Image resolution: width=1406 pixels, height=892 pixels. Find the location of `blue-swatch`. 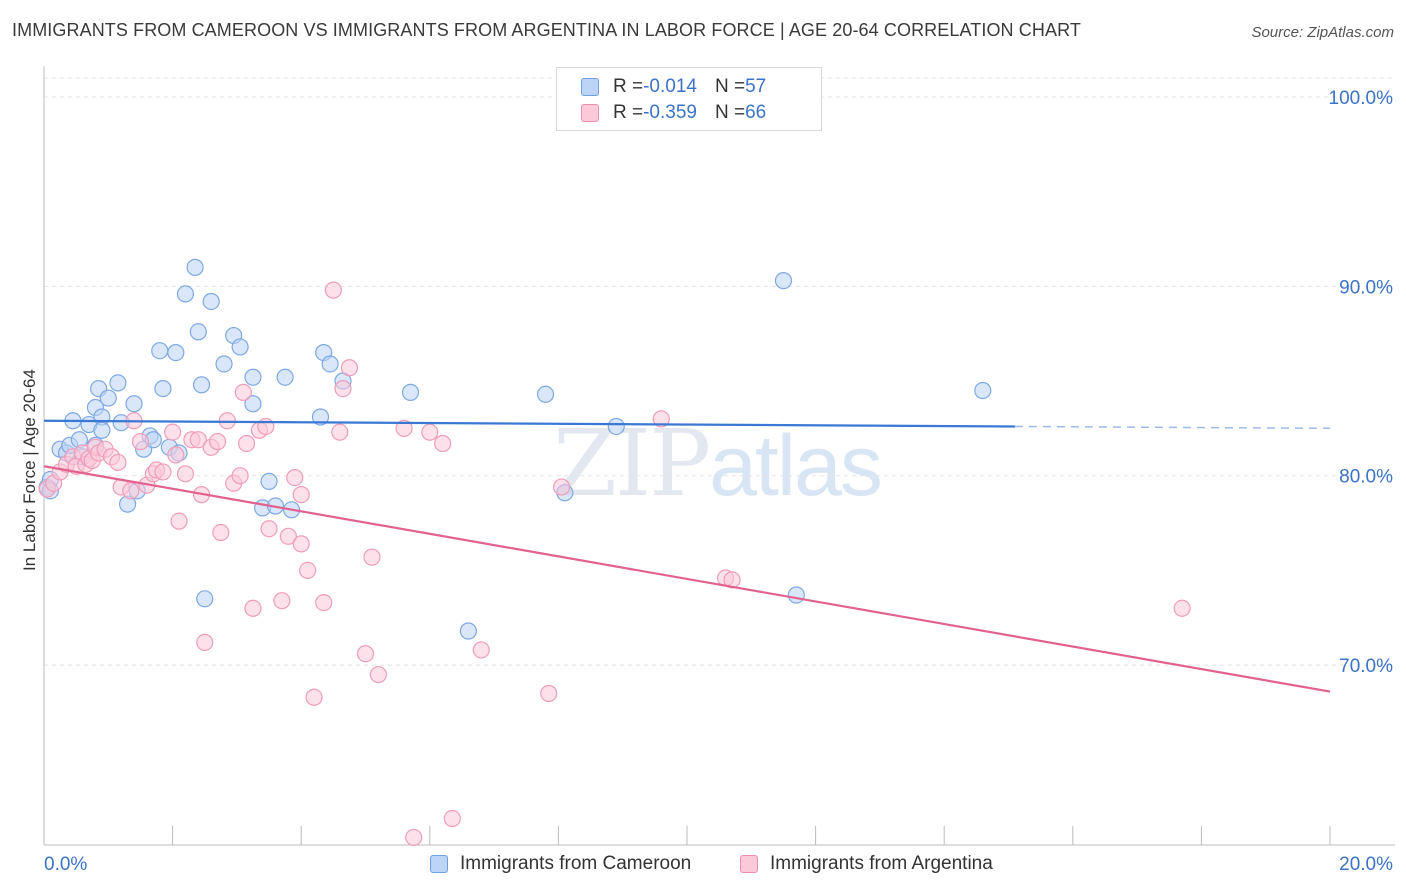

blue-swatch is located at coordinates (590, 87).